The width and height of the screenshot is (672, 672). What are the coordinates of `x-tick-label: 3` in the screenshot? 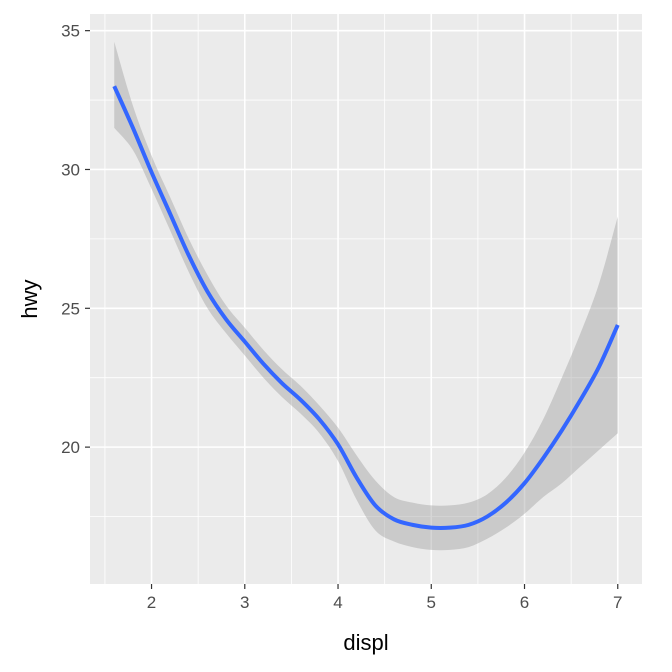 It's located at (244, 602).